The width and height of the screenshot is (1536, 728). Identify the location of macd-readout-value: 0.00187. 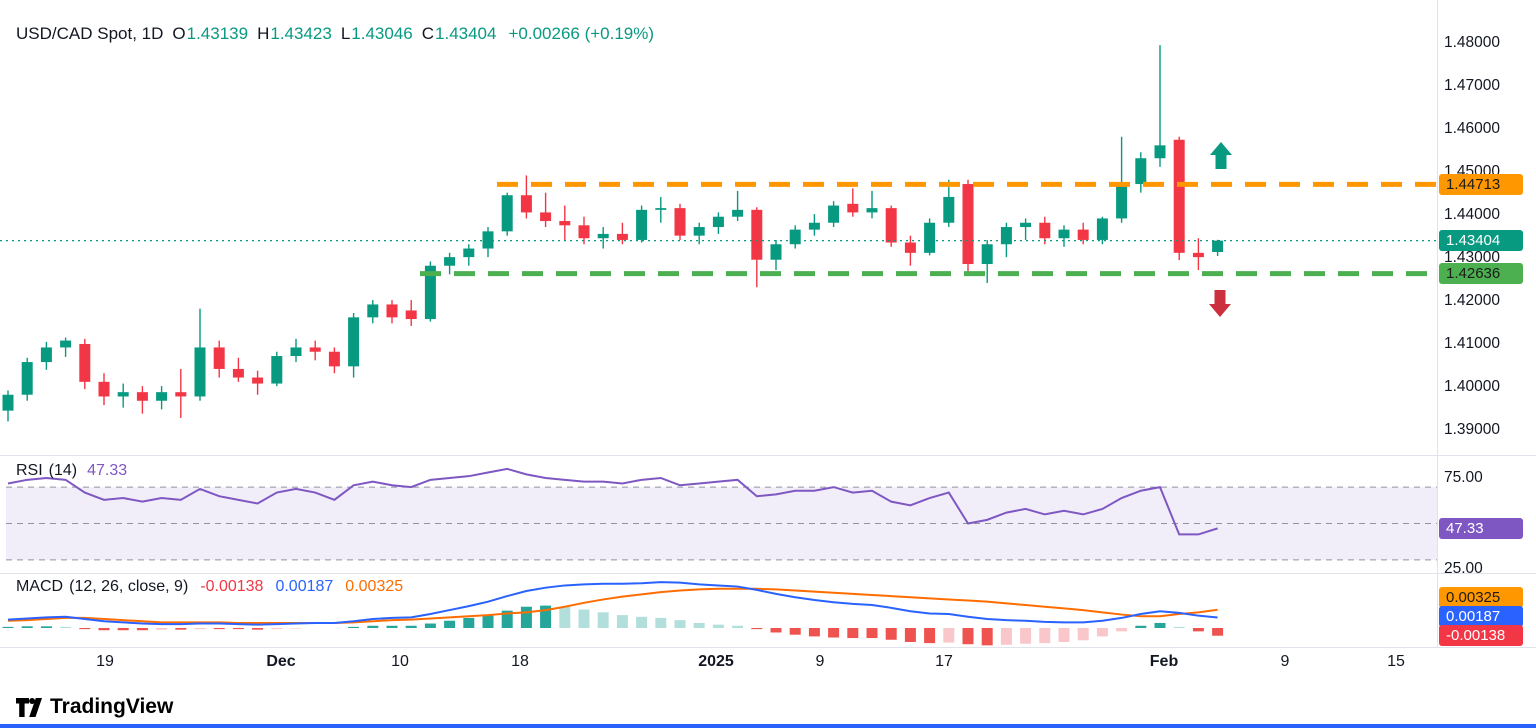
(304, 586).